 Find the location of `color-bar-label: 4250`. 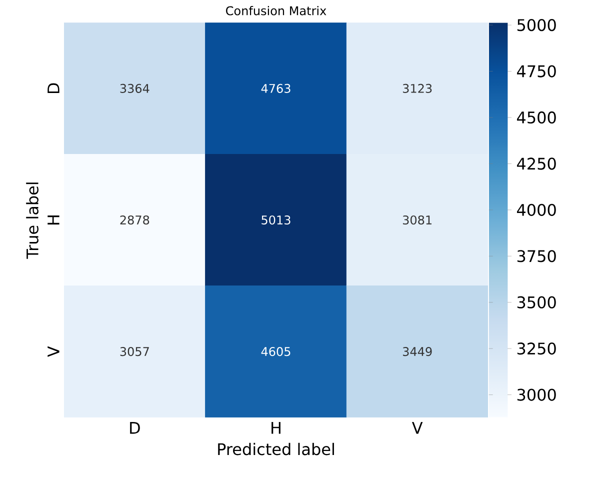

color-bar-label: 4250 is located at coordinates (536, 164).